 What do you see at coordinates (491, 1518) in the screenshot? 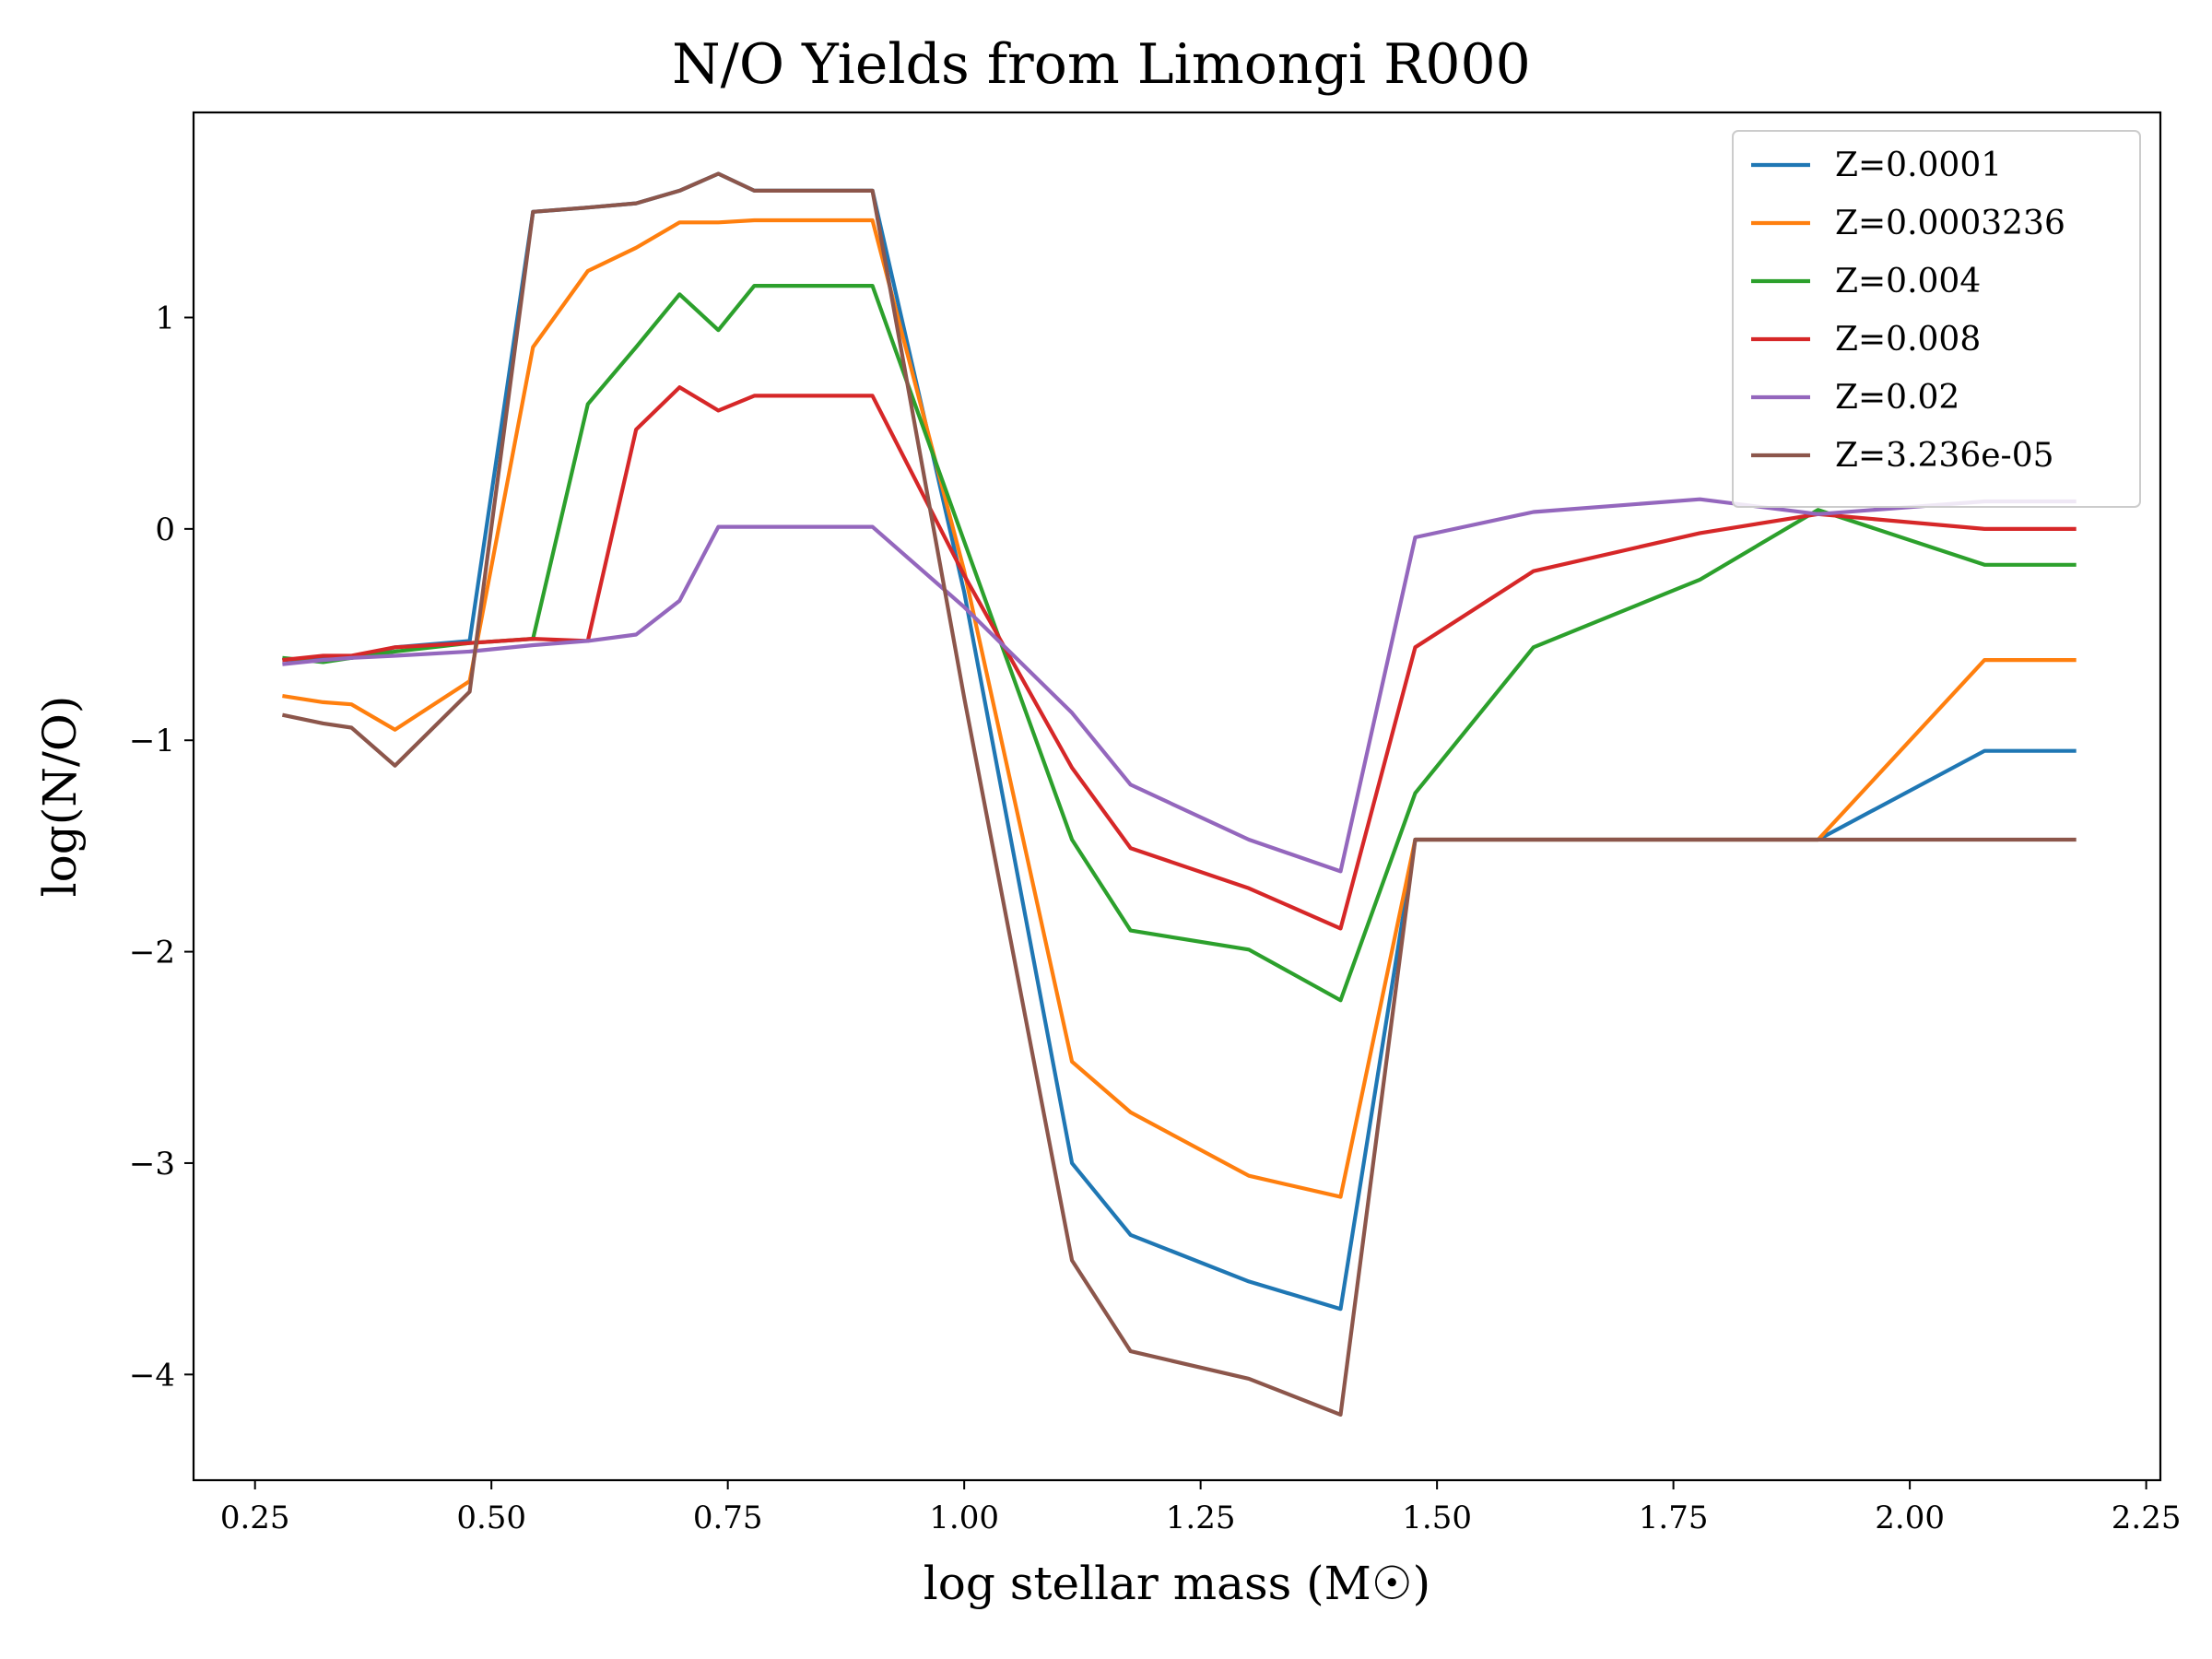
I see `x-tick-label: 0.50` at bounding box center [491, 1518].